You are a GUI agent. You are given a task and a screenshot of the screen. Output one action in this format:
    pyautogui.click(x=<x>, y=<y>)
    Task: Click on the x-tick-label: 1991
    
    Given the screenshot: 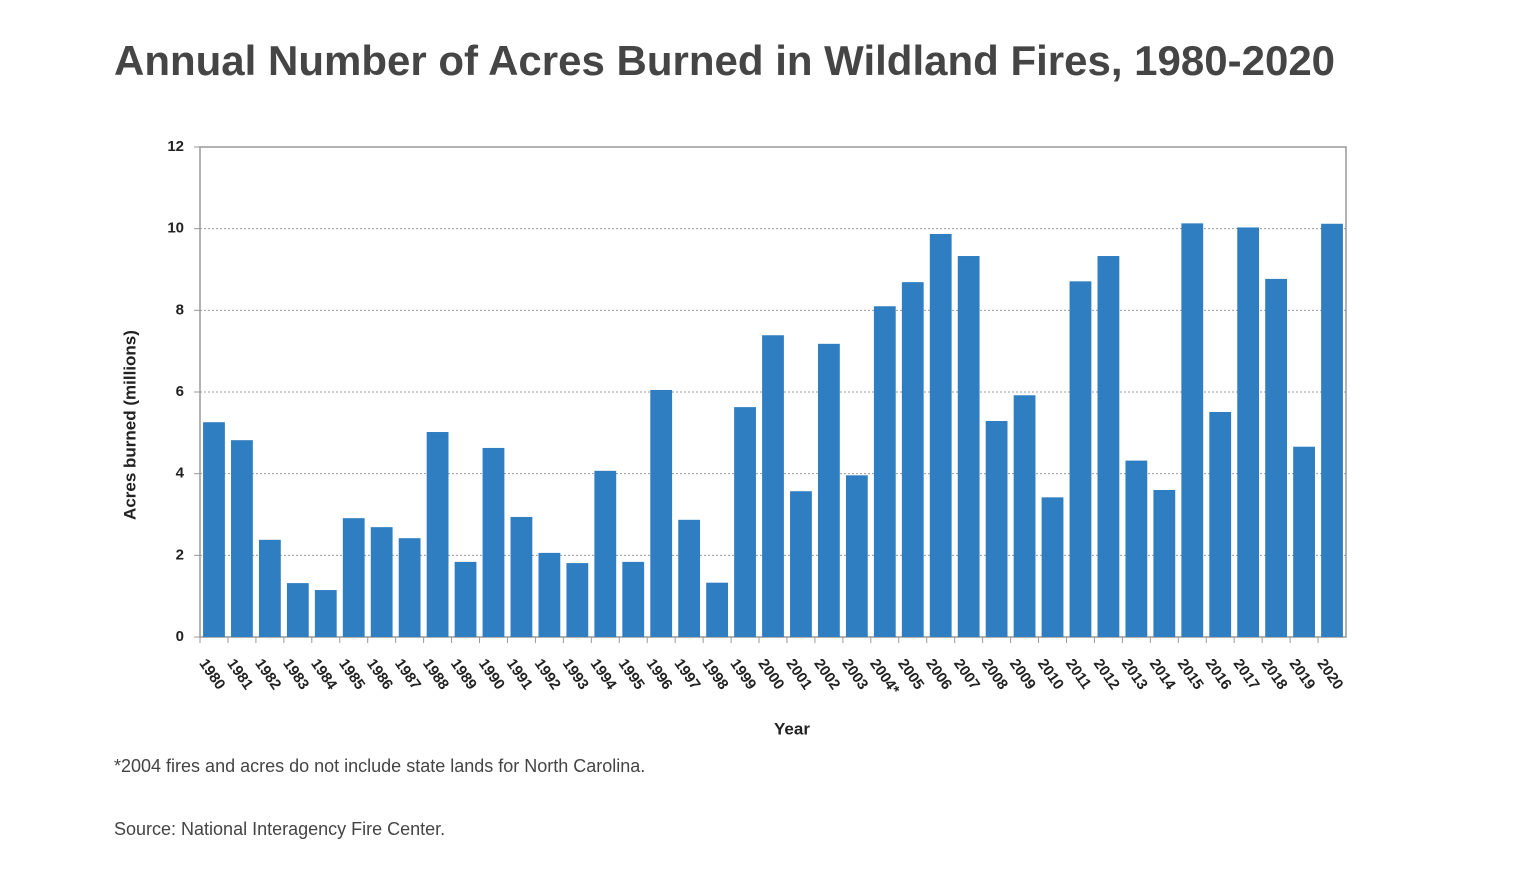 What is the action you would take?
    pyautogui.click(x=519, y=674)
    